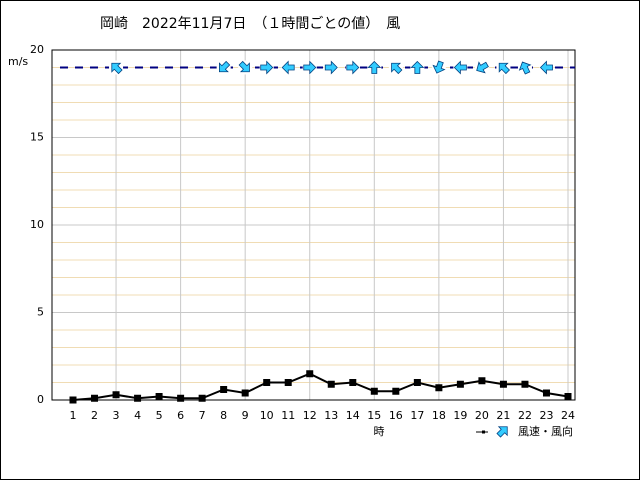 The width and height of the screenshot is (640, 480). Describe the element at coordinates (37, 224) in the screenshot. I see `y-tick-label: 10` at that location.